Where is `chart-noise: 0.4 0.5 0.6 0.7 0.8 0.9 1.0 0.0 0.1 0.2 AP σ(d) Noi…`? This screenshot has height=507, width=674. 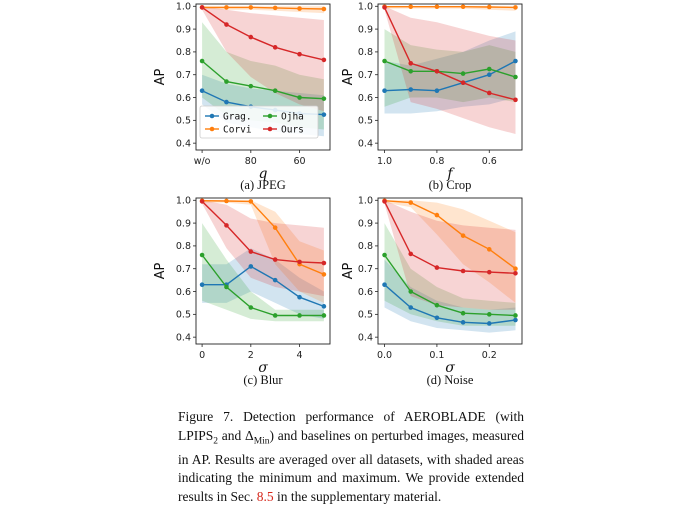 chart-noise: 0.4 0.5 0.6 0.7 0.8 0.9 1.0 0.0 0.1 0.2 AP σ(d) Noi… is located at coordinates (432, 291).